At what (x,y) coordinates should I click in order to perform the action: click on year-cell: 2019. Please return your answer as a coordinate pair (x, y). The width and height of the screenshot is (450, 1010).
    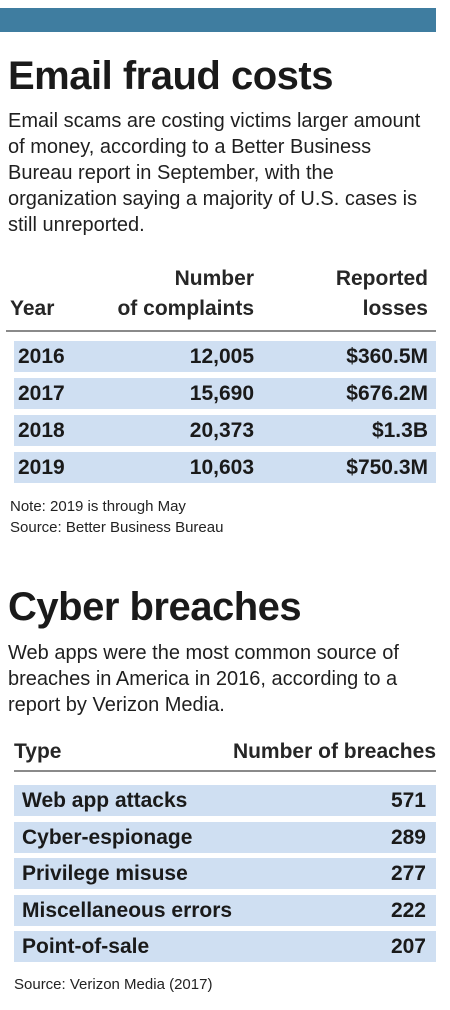
    Looking at the image, I should click on (41, 467).